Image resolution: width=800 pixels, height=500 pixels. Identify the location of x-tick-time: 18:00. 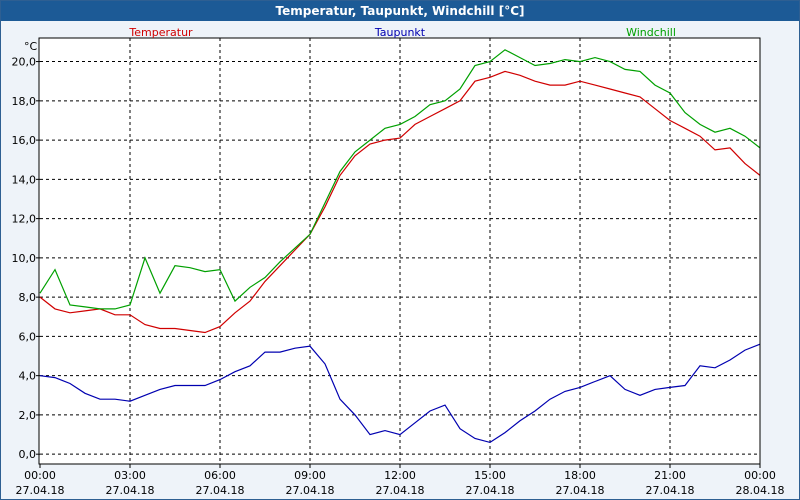
(580, 475).